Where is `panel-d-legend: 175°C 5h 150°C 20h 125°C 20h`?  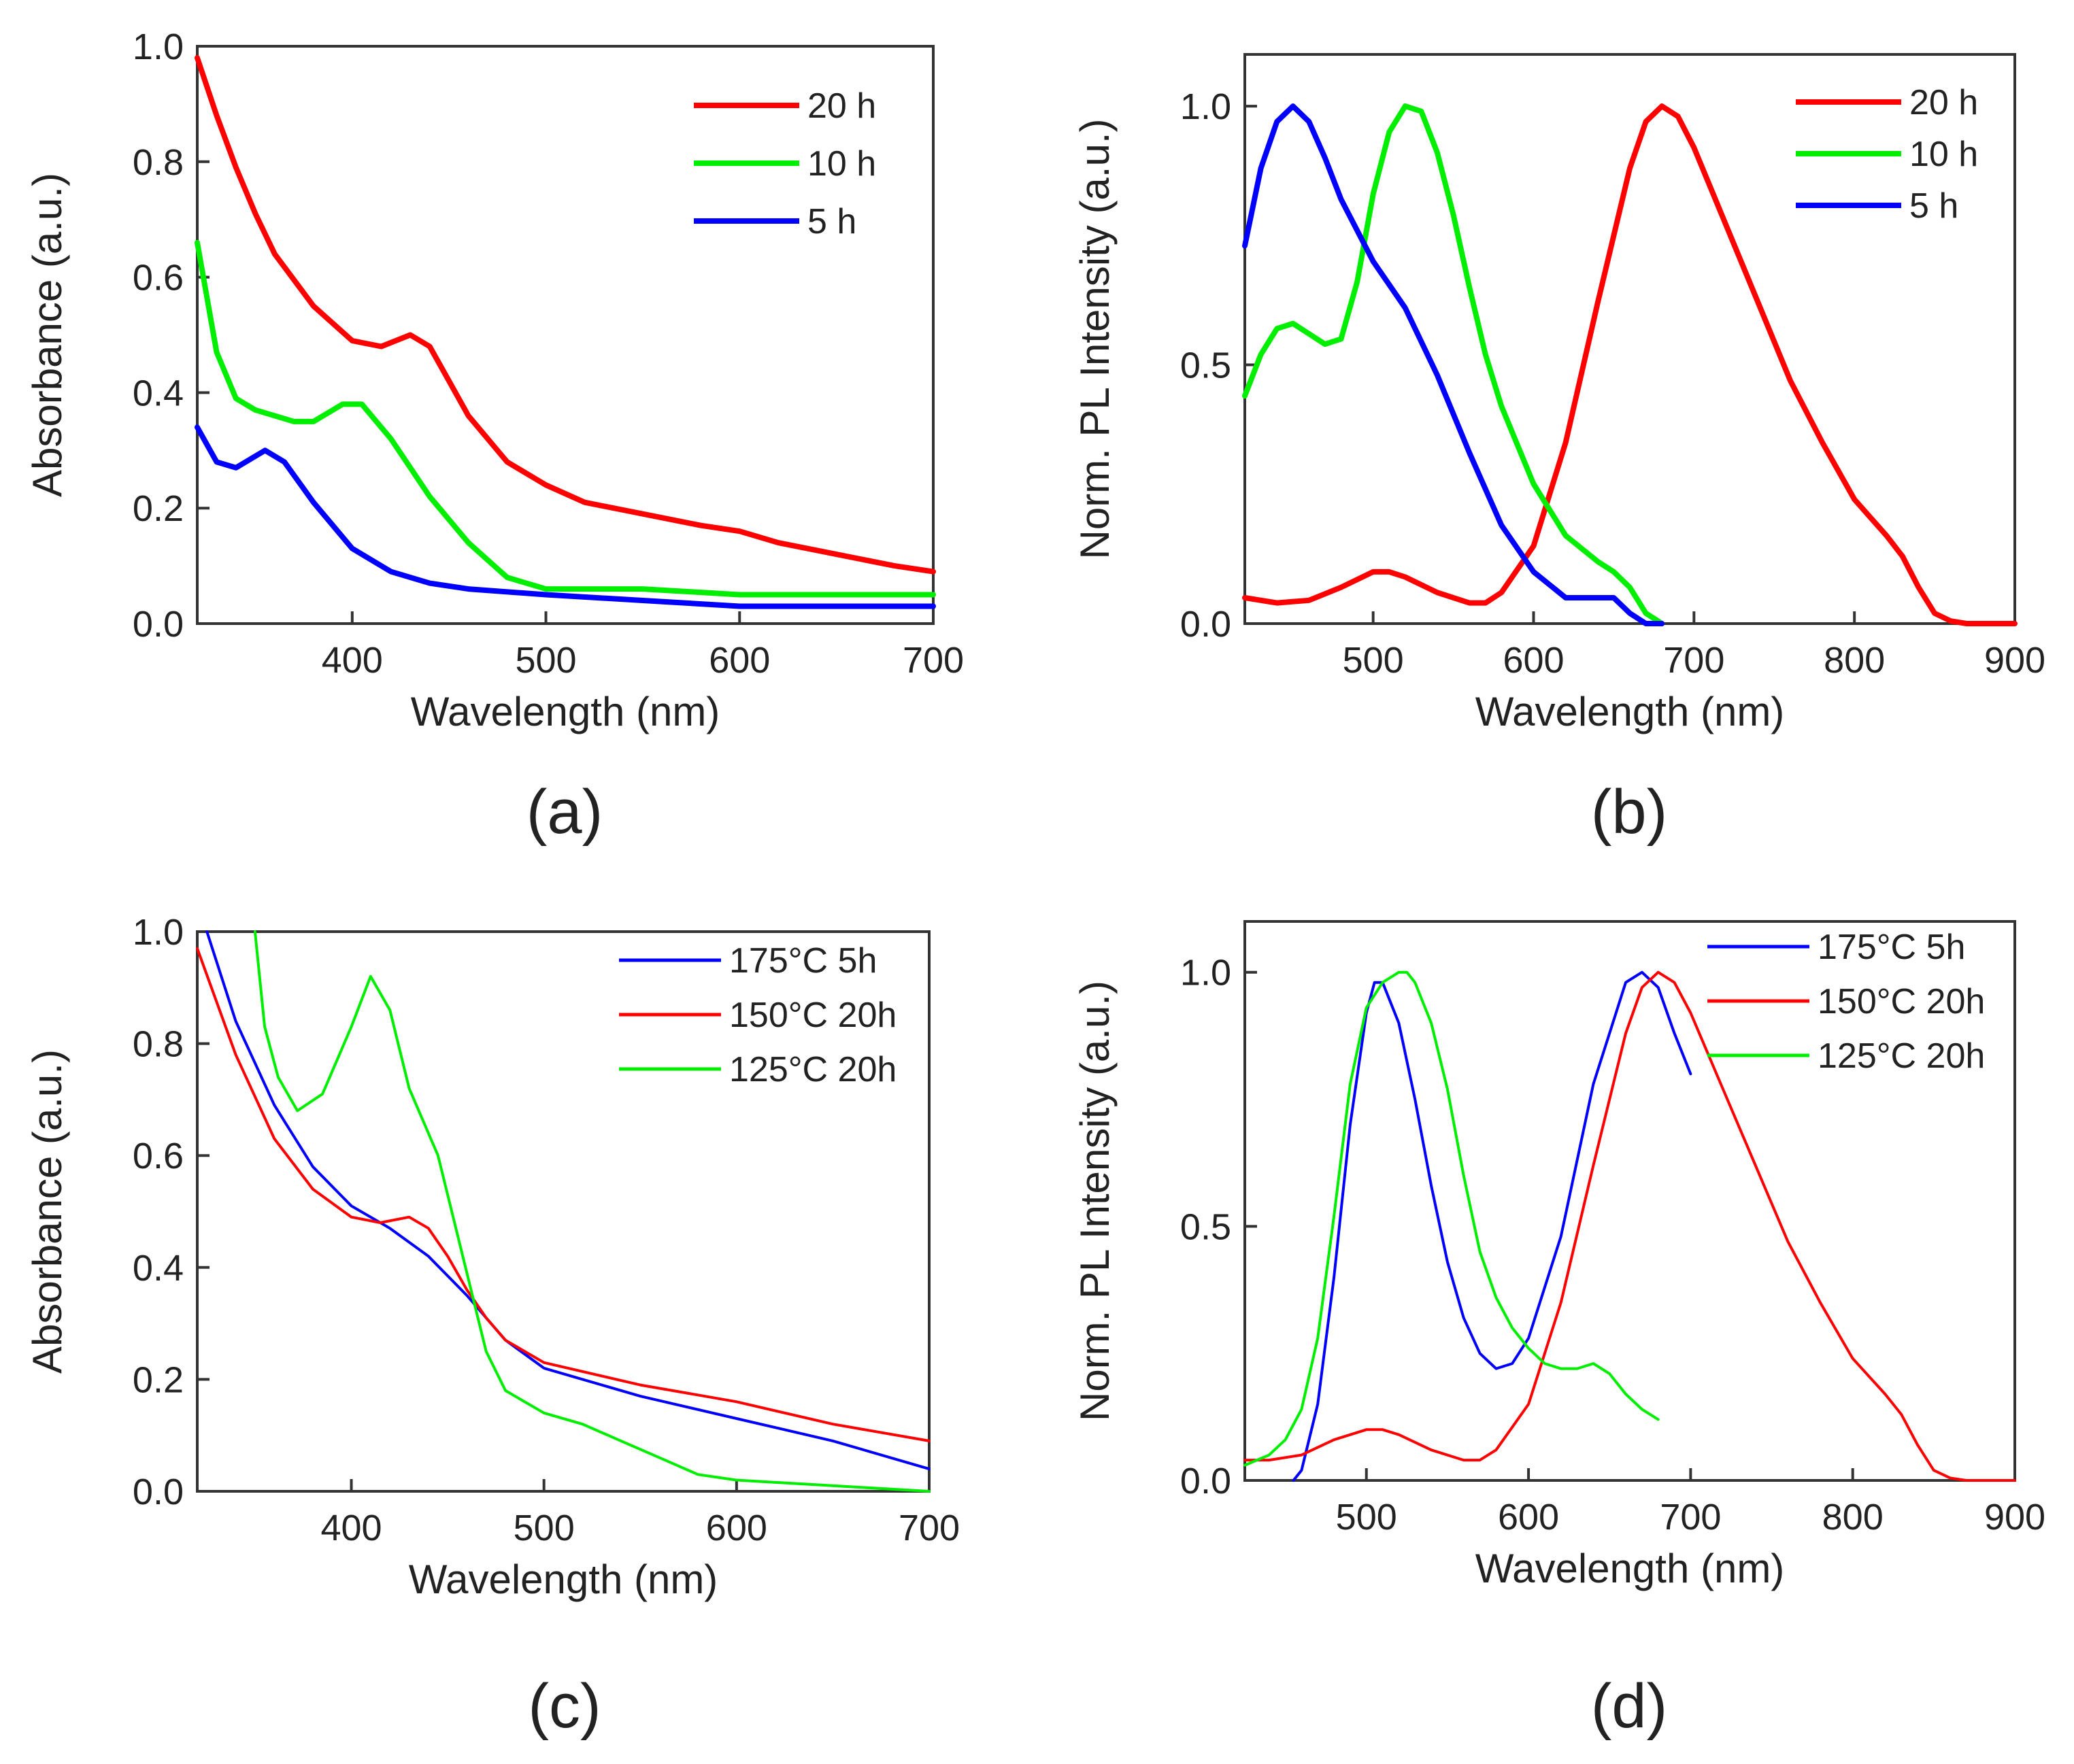
panel-d-legend: 175°C 5h 150°C 20h 125°C 20h is located at coordinates (1846, 1002).